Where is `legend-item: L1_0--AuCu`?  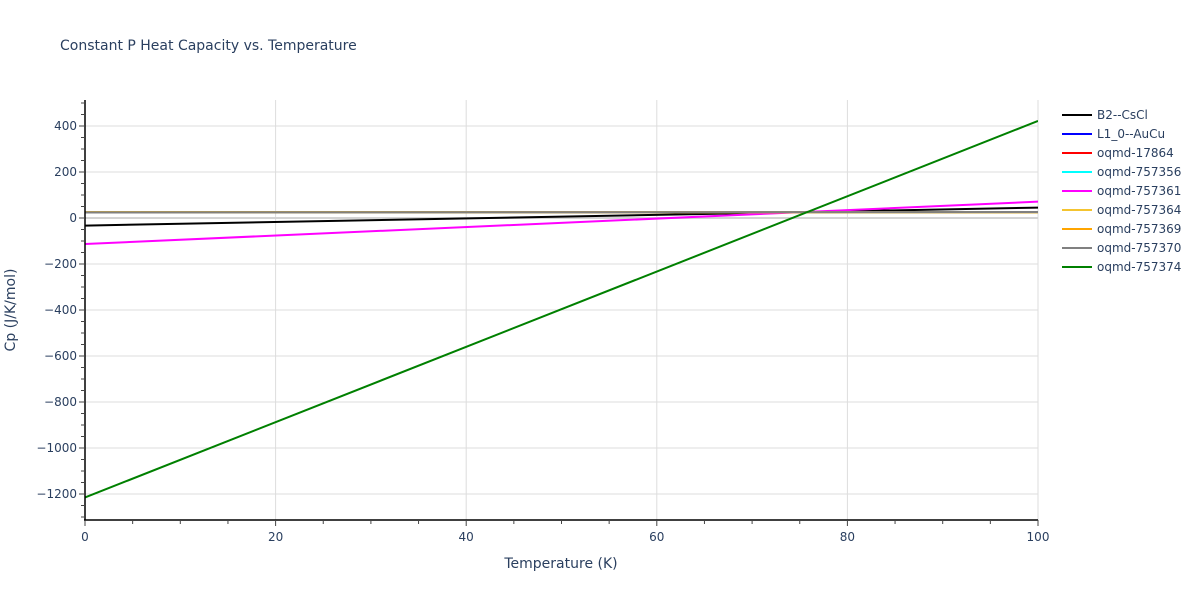
legend-item: L1_0--AuCu is located at coordinates (1113, 134).